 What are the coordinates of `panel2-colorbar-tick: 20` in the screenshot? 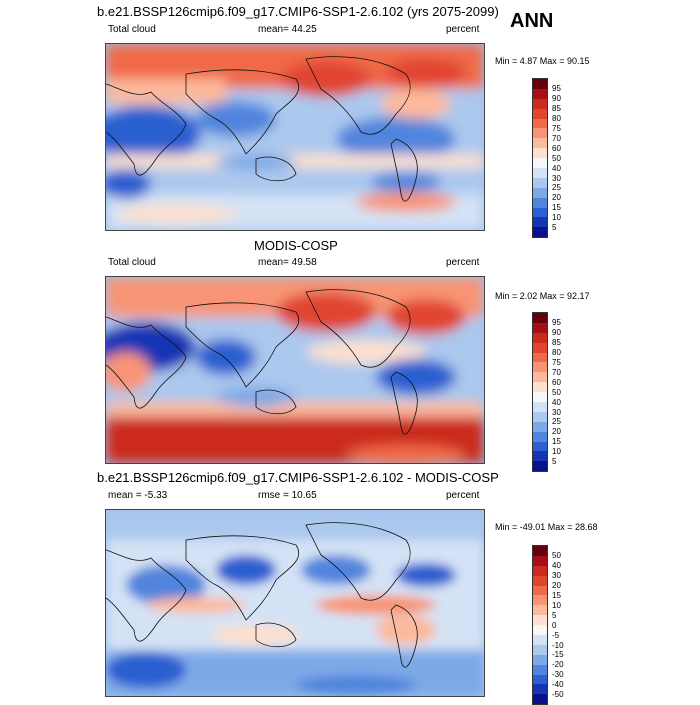 It's located at (556, 432).